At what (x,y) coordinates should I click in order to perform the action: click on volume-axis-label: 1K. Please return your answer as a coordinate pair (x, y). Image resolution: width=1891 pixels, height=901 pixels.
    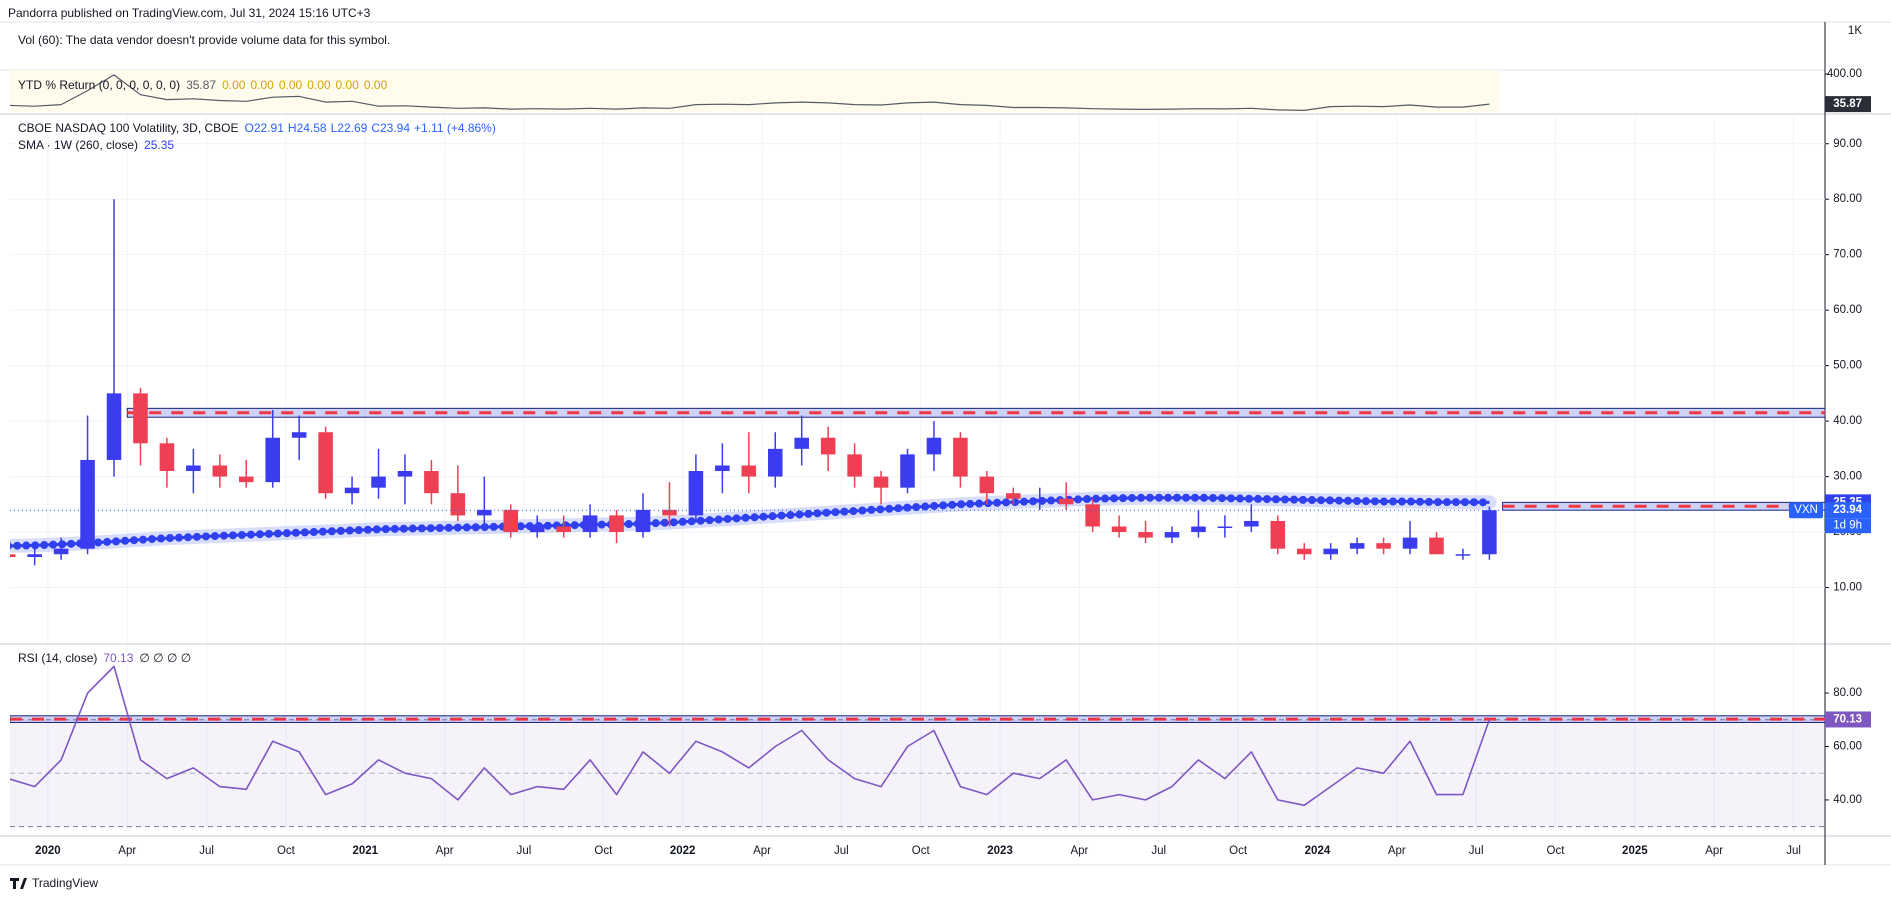
    Looking at the image, I should click on (1855, 31).